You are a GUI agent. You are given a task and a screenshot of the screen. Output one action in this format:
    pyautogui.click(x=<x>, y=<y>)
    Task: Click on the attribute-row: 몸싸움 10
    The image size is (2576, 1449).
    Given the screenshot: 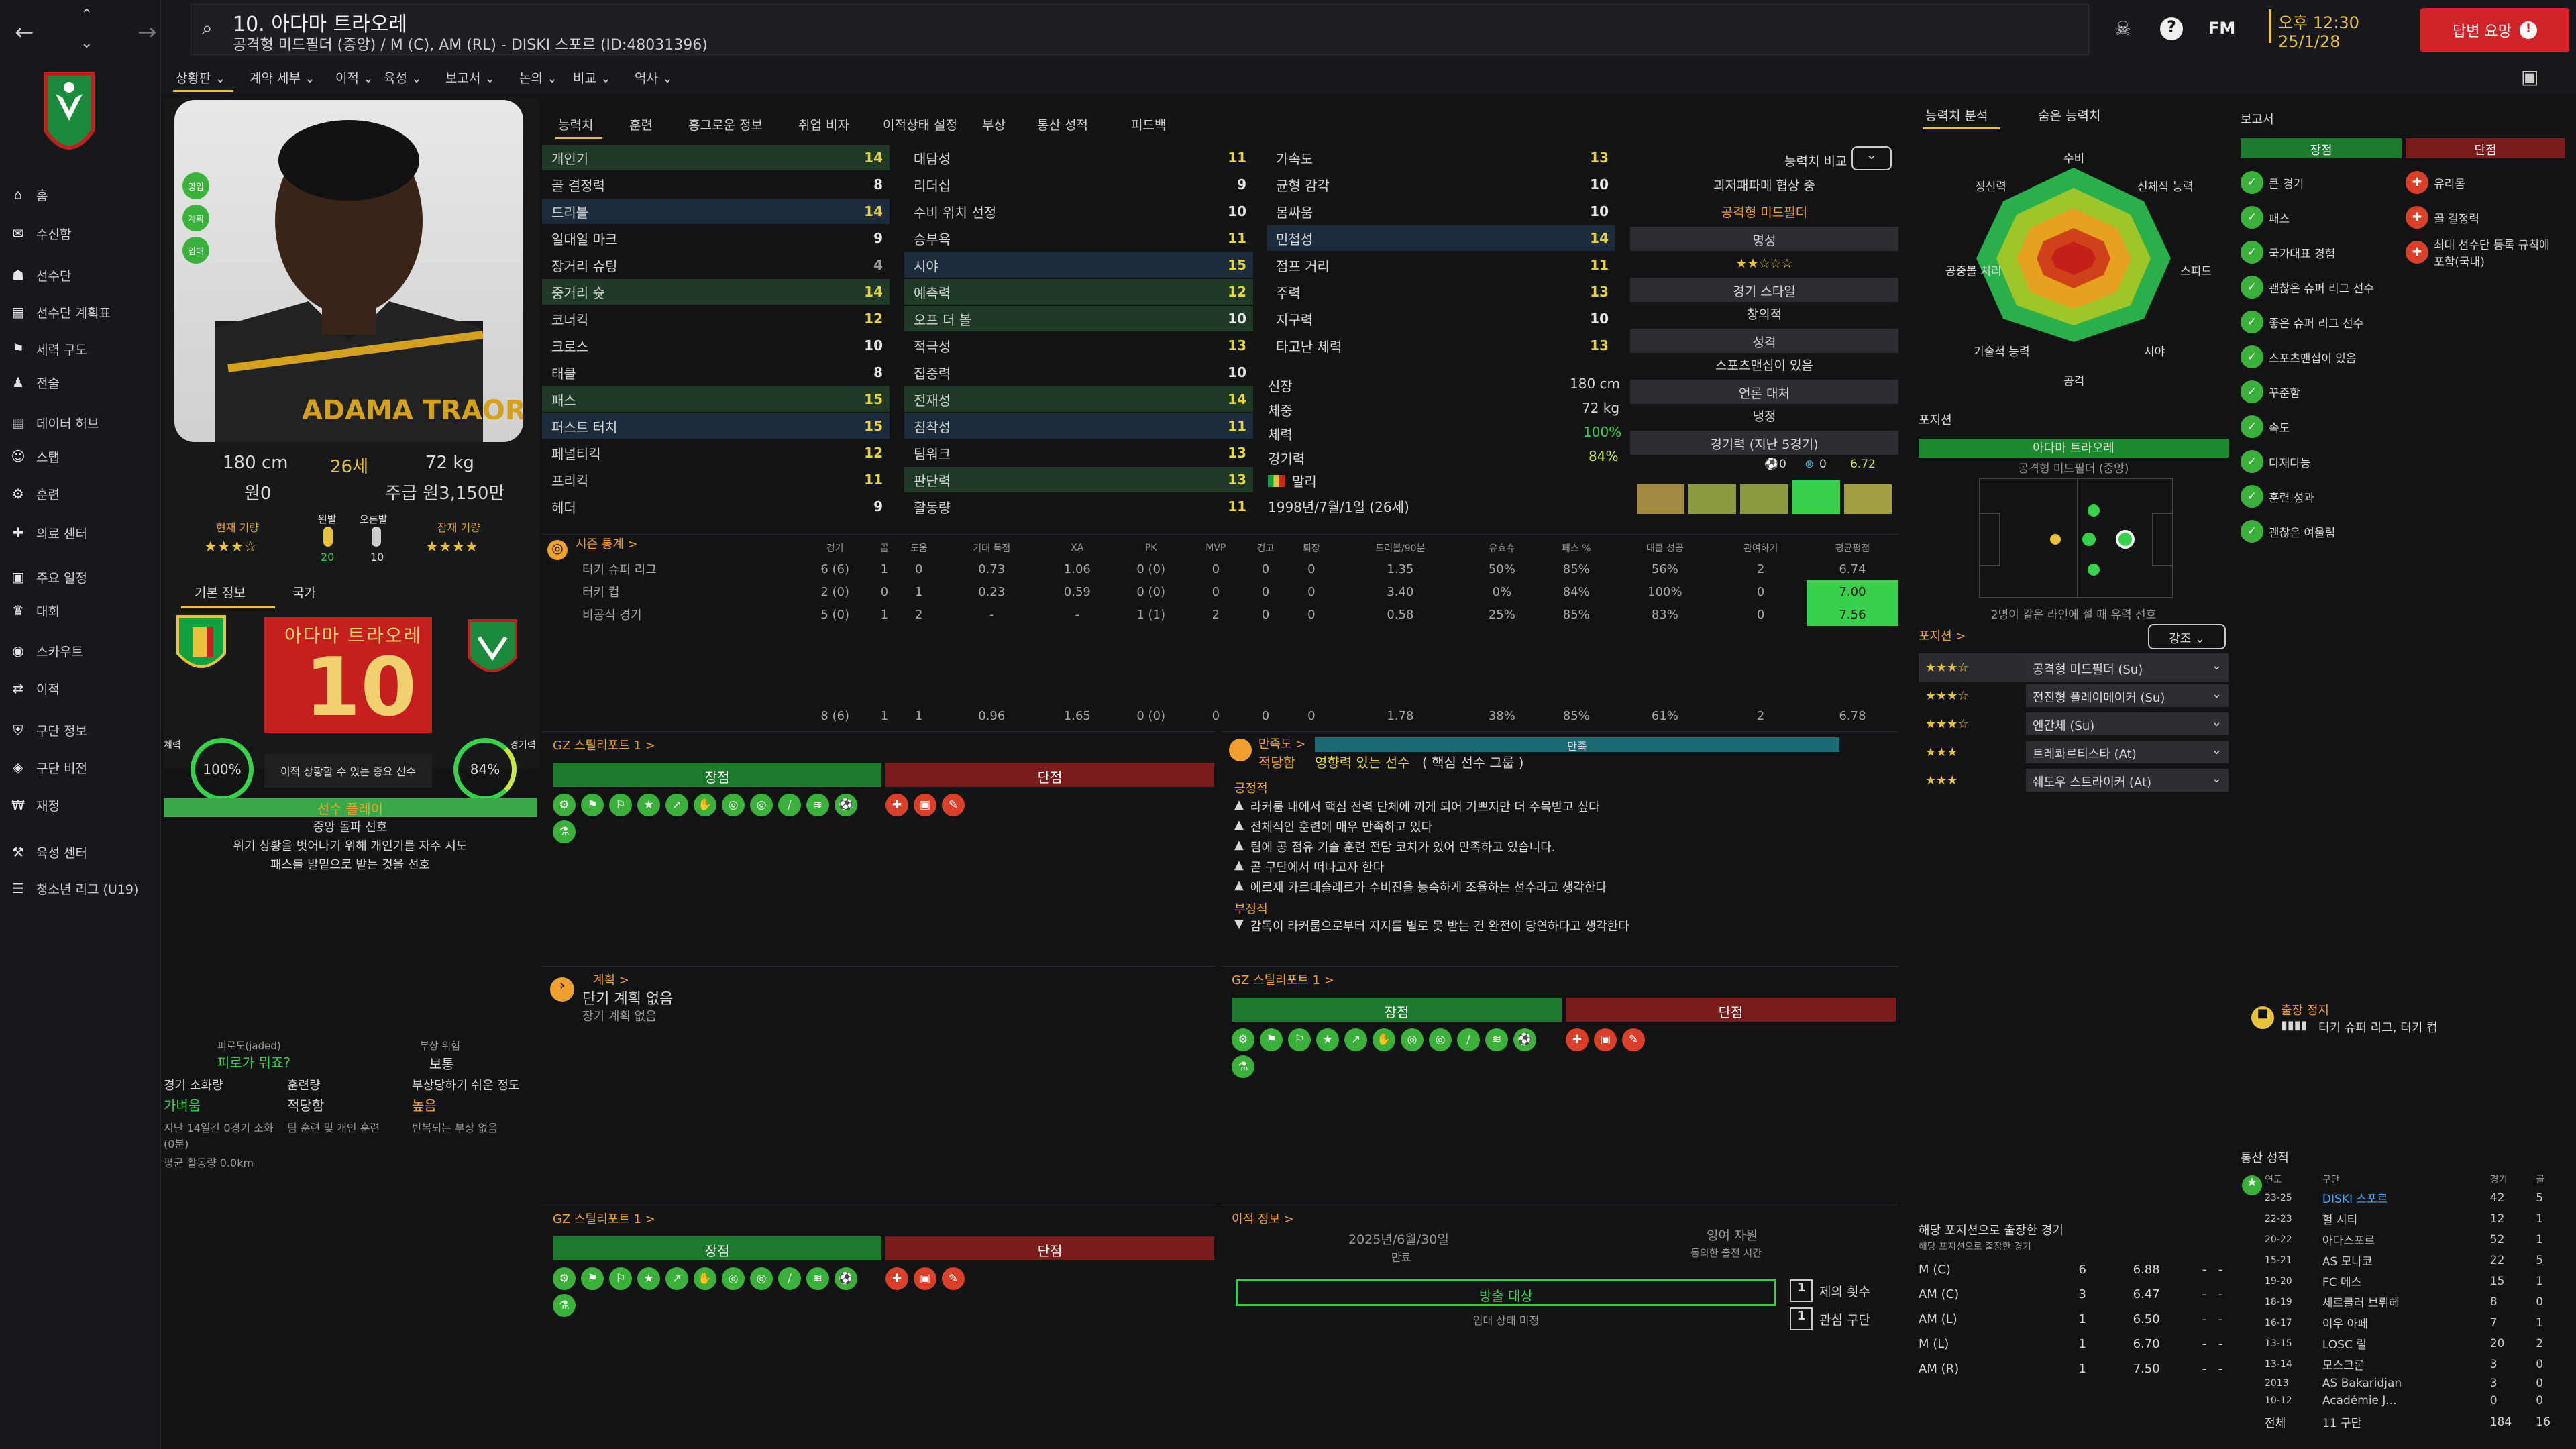 What is the action you would take?
    pyautogui.click(x=1441, y=211)
    